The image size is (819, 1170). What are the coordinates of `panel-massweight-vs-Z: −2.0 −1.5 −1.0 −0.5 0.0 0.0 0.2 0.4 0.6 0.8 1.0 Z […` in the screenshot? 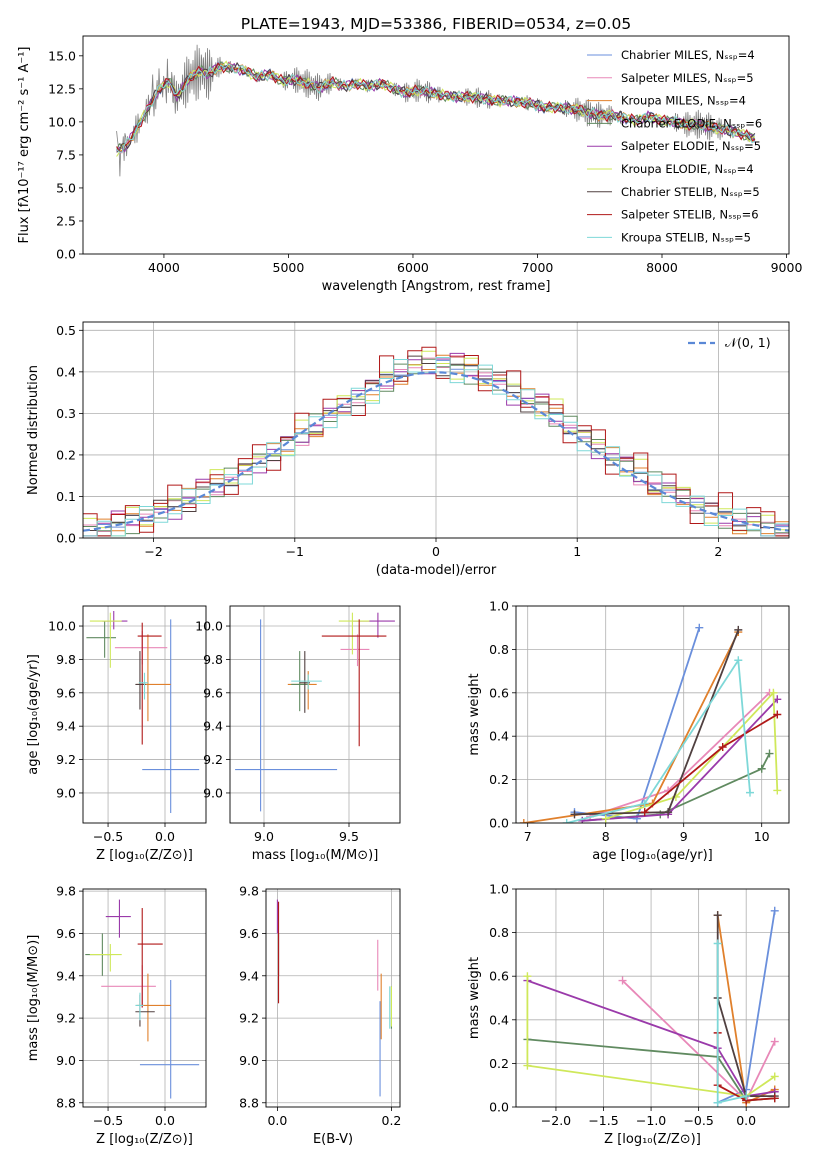 It's located at (628, 1014).